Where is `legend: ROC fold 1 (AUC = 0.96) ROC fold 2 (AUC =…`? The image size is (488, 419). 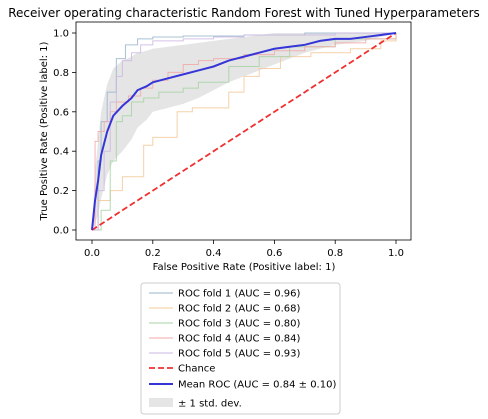 legend: ROC fold 1 (AUC = 0.96) ROC fold 2 (AUC =… is located at coordinates (240, 348).